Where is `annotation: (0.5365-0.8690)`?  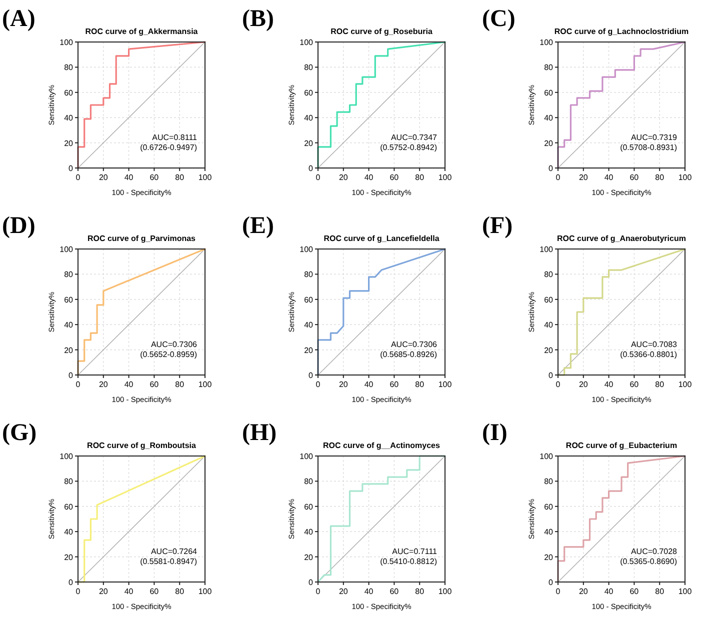 annotation: (0.5365-0.8690) is located at coordinates (649, 561).